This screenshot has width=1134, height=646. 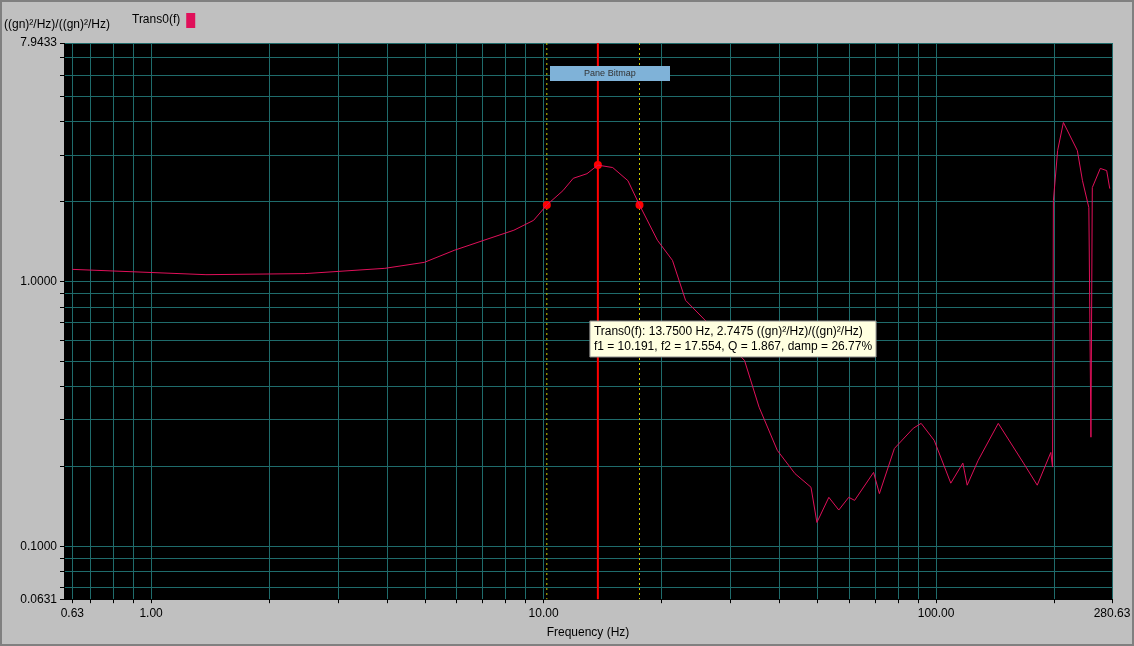 What do you see at coordinates (936, 612) in the screenshot?
I see `x-tick-label: 100.00` at bounding box center [936, 612].